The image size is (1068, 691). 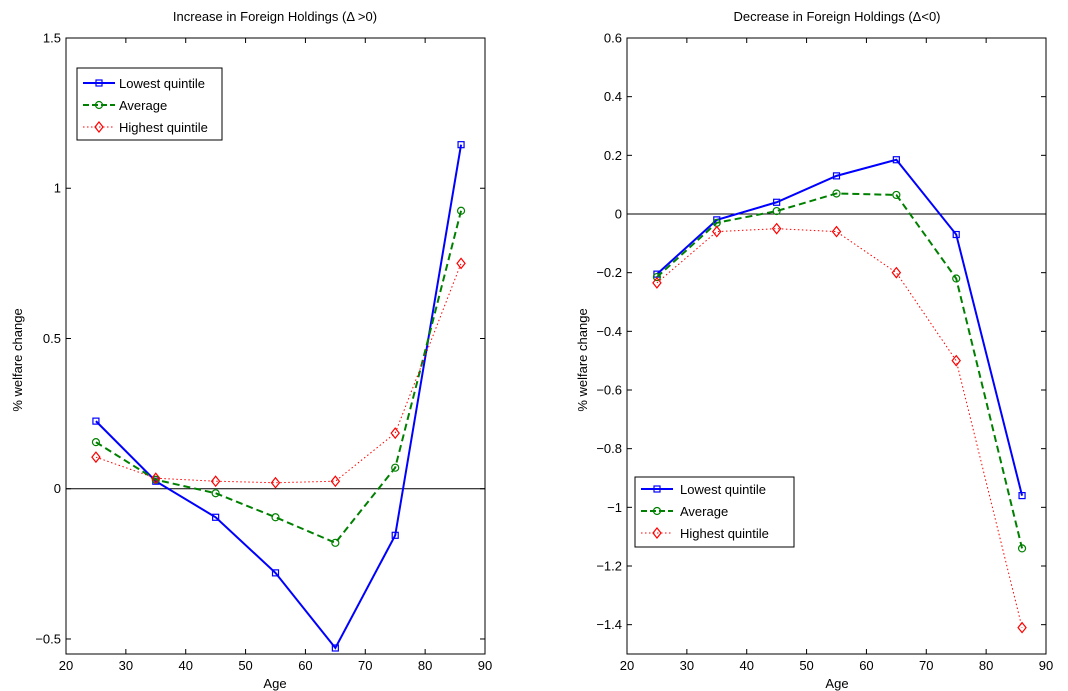 I want to click on y-tick-label: −0.4, so click(x=609, y=331).